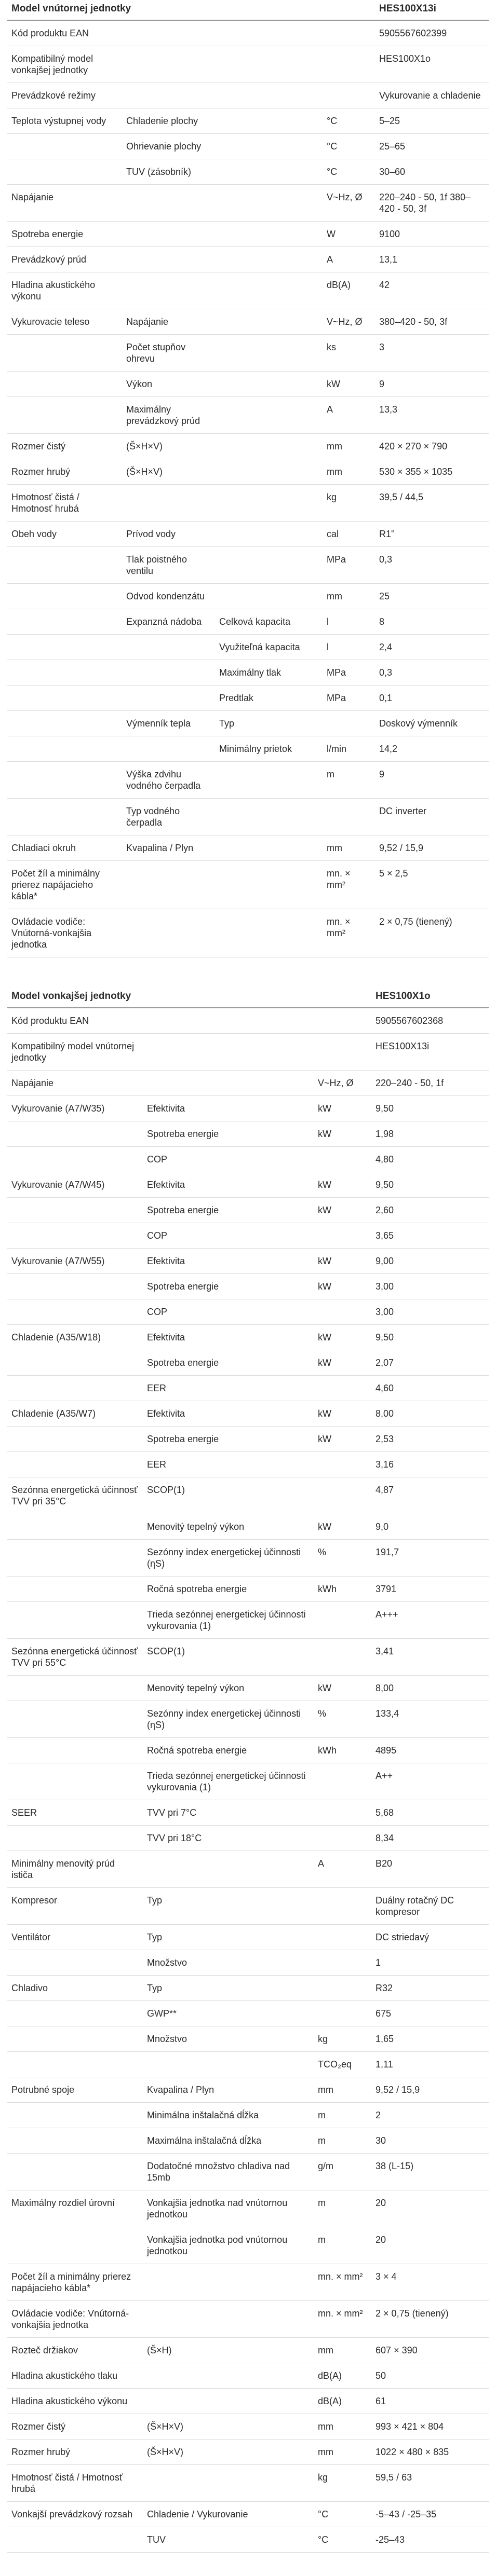 The width and height of the screenshot is (496, 2576). What do you see at coordinates (432, 95) in the screenshot?
I see `spec-value: Vykurovanie a chladenie` at bounding box center [432, 95].